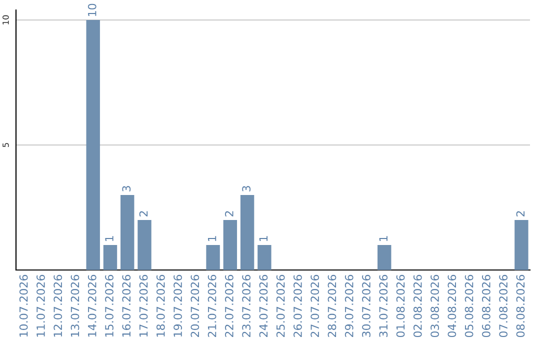 The image size is (540, 340). I want to click on x-tick-label: 06.08.2026, so click(486, 306).